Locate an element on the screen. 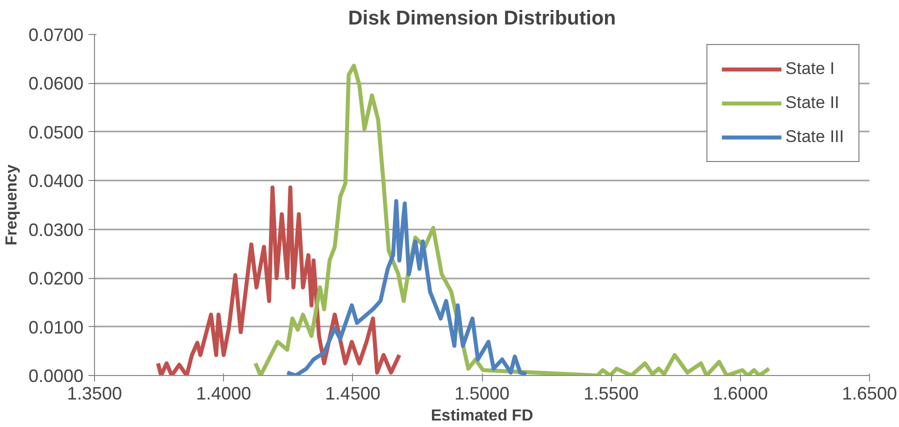 The width and height of the screenshot is (899, 427). y-tick-label: 0.0100 is located at coordinates (56, 327).